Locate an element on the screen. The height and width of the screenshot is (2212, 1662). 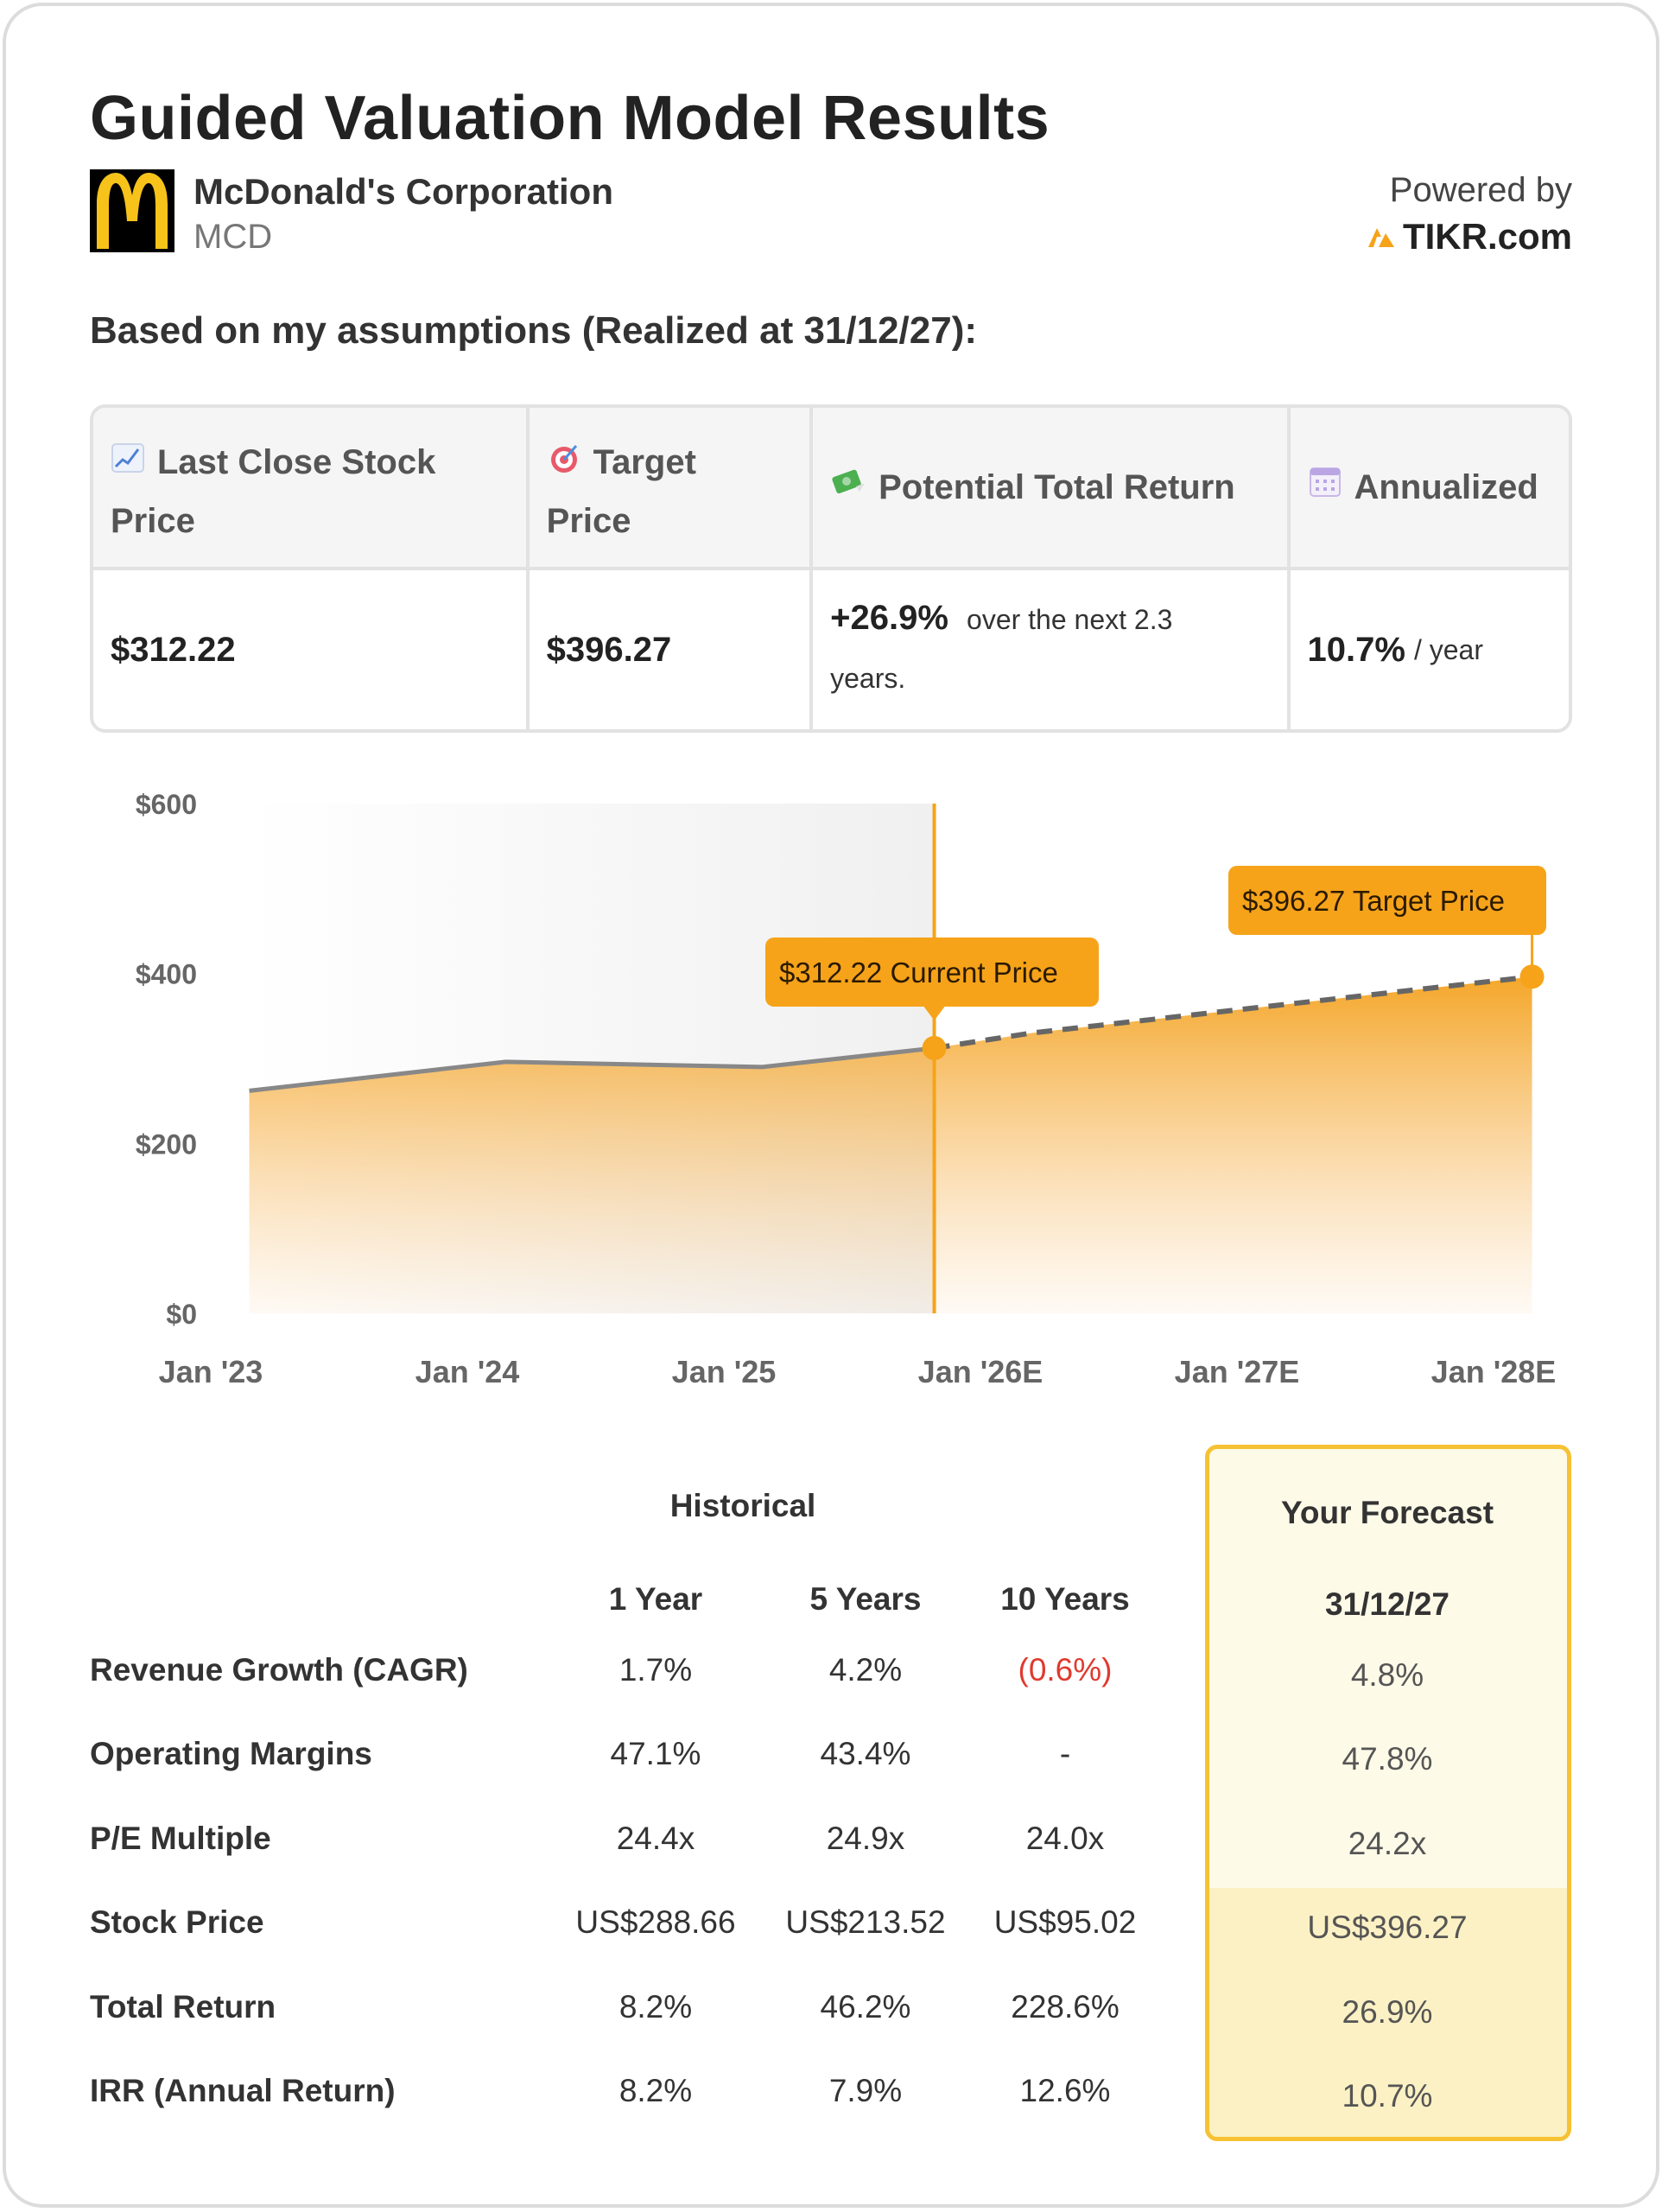
current-price-label: $312.22 Current Price is located at coordinates (918, 972).